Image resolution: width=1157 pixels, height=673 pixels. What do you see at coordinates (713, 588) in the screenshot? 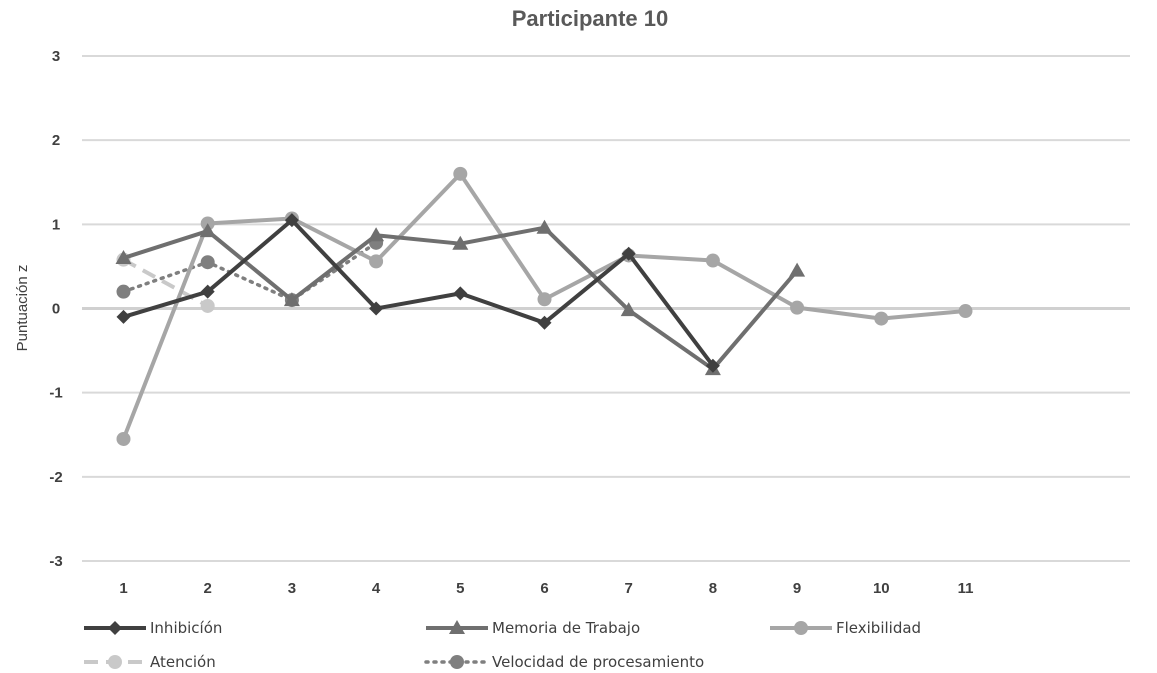
I see `x-tick-label: 8` at bounding box center [713, 588].